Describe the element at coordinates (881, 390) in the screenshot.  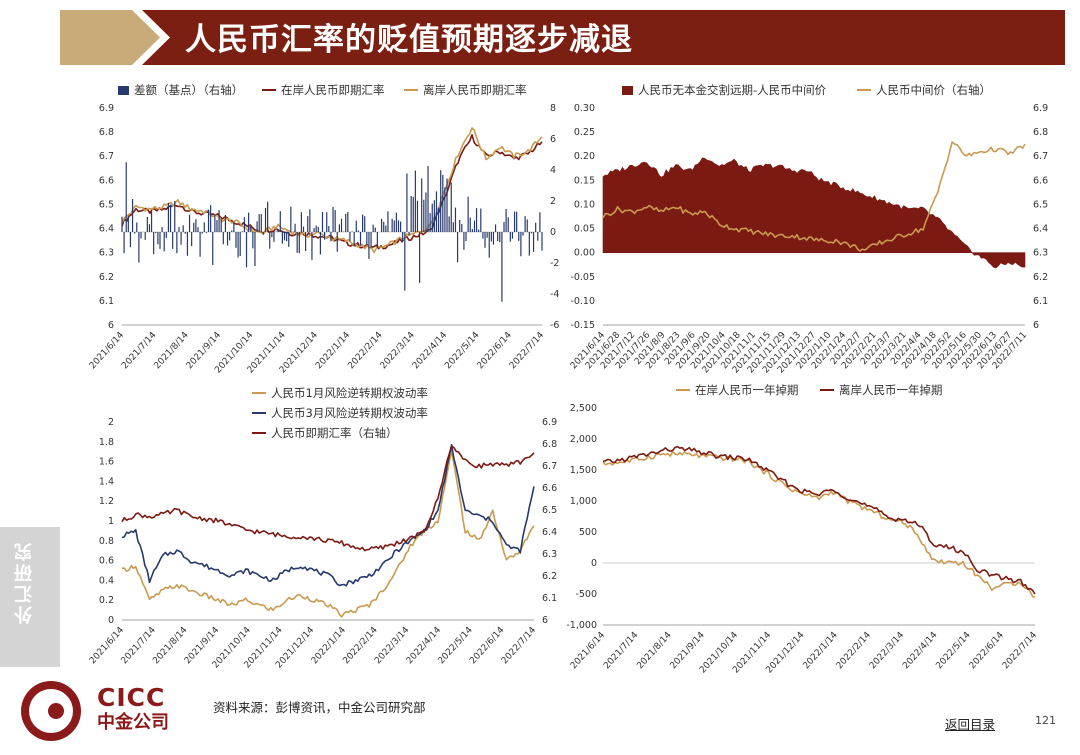
I see `c4-legend-offshore: 离岸人民币一年掉期` at that location.